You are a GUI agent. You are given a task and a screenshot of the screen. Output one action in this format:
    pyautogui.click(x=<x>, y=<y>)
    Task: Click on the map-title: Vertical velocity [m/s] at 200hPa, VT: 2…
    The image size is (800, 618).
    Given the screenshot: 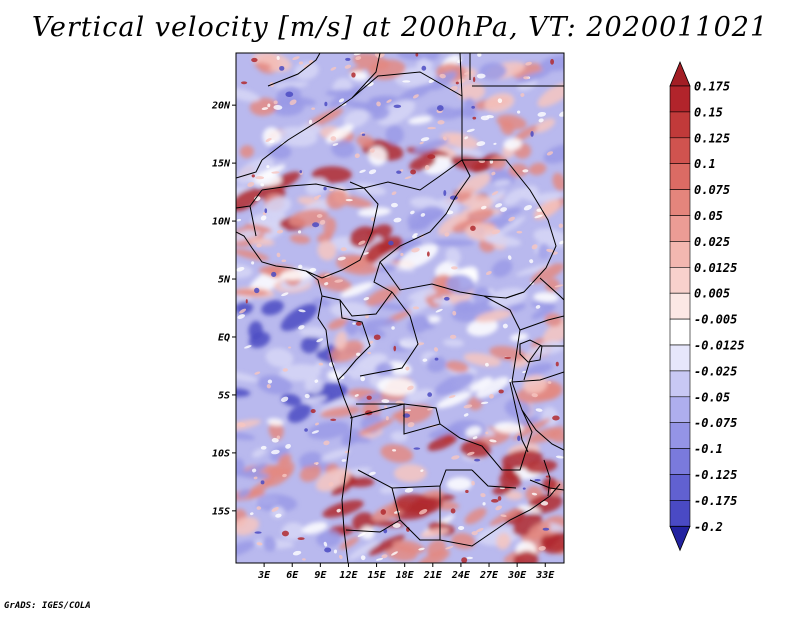 What is the action you would take?
    pyautogui.click(x=400, y=27)
    